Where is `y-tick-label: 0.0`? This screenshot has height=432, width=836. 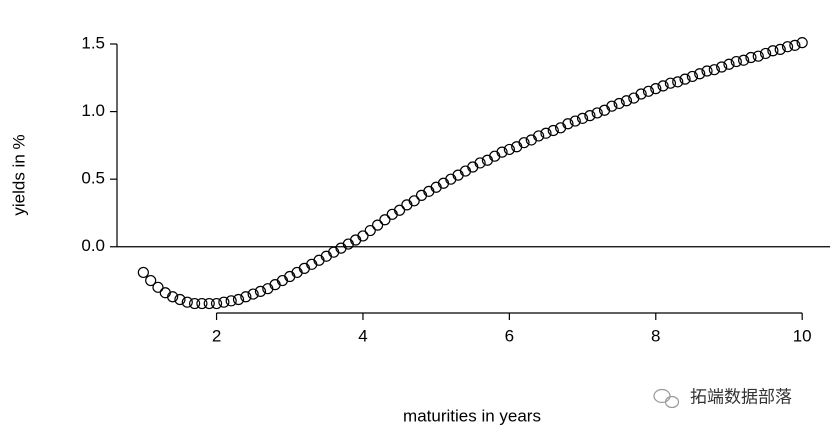 y-tick-label: 0.0 is located at coordinates (93, 245).